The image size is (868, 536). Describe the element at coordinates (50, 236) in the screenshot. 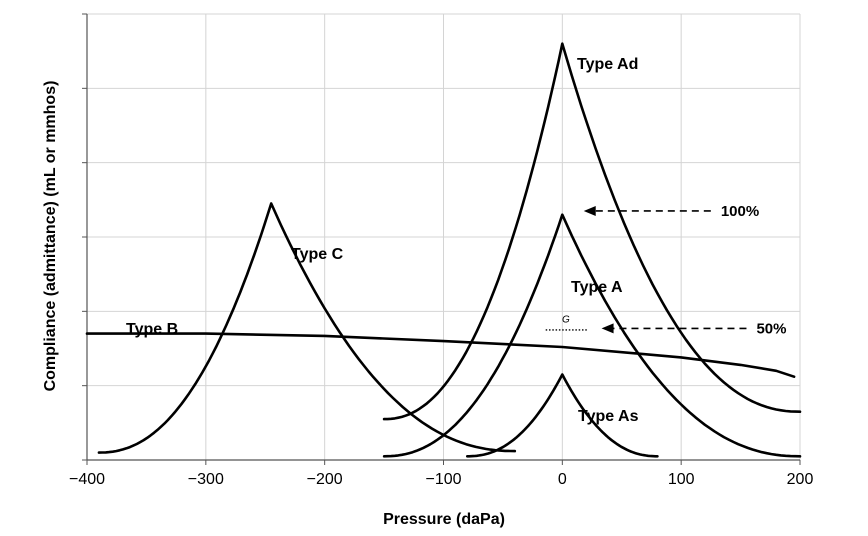

I see `y-axis-title: Compliance (admittance) (mL or mmhos)` at that location.